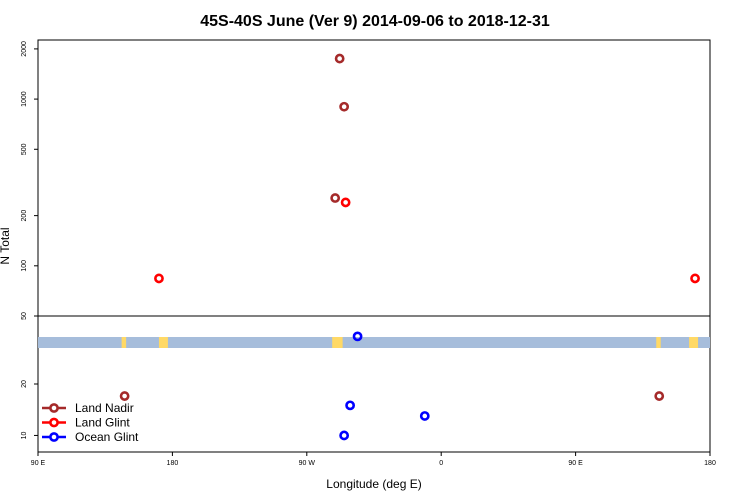 The image size is (750, 500). I want to click on legend-marker-ocean-glint, so click(54, 437).